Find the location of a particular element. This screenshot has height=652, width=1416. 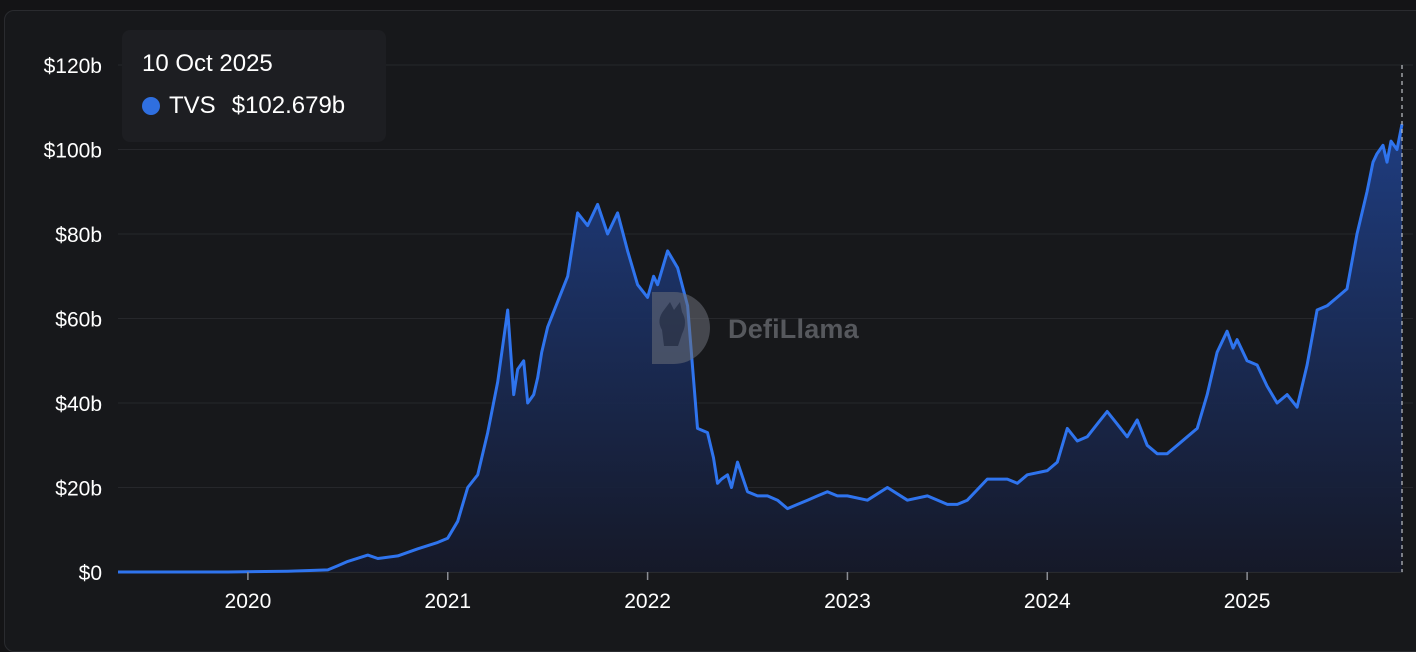

y-tick-label: $20b is located at coordinates (78, 489).